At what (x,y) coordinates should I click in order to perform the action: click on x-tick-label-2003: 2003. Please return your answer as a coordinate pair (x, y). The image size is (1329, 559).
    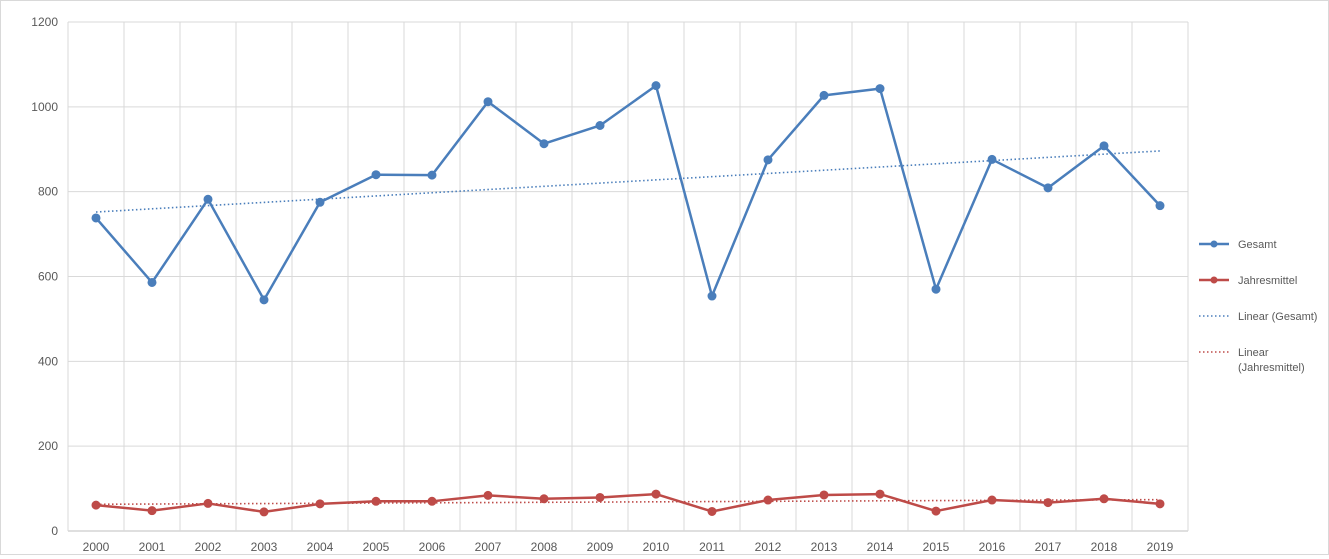
    Looking at the image, I should click on (264, 547).